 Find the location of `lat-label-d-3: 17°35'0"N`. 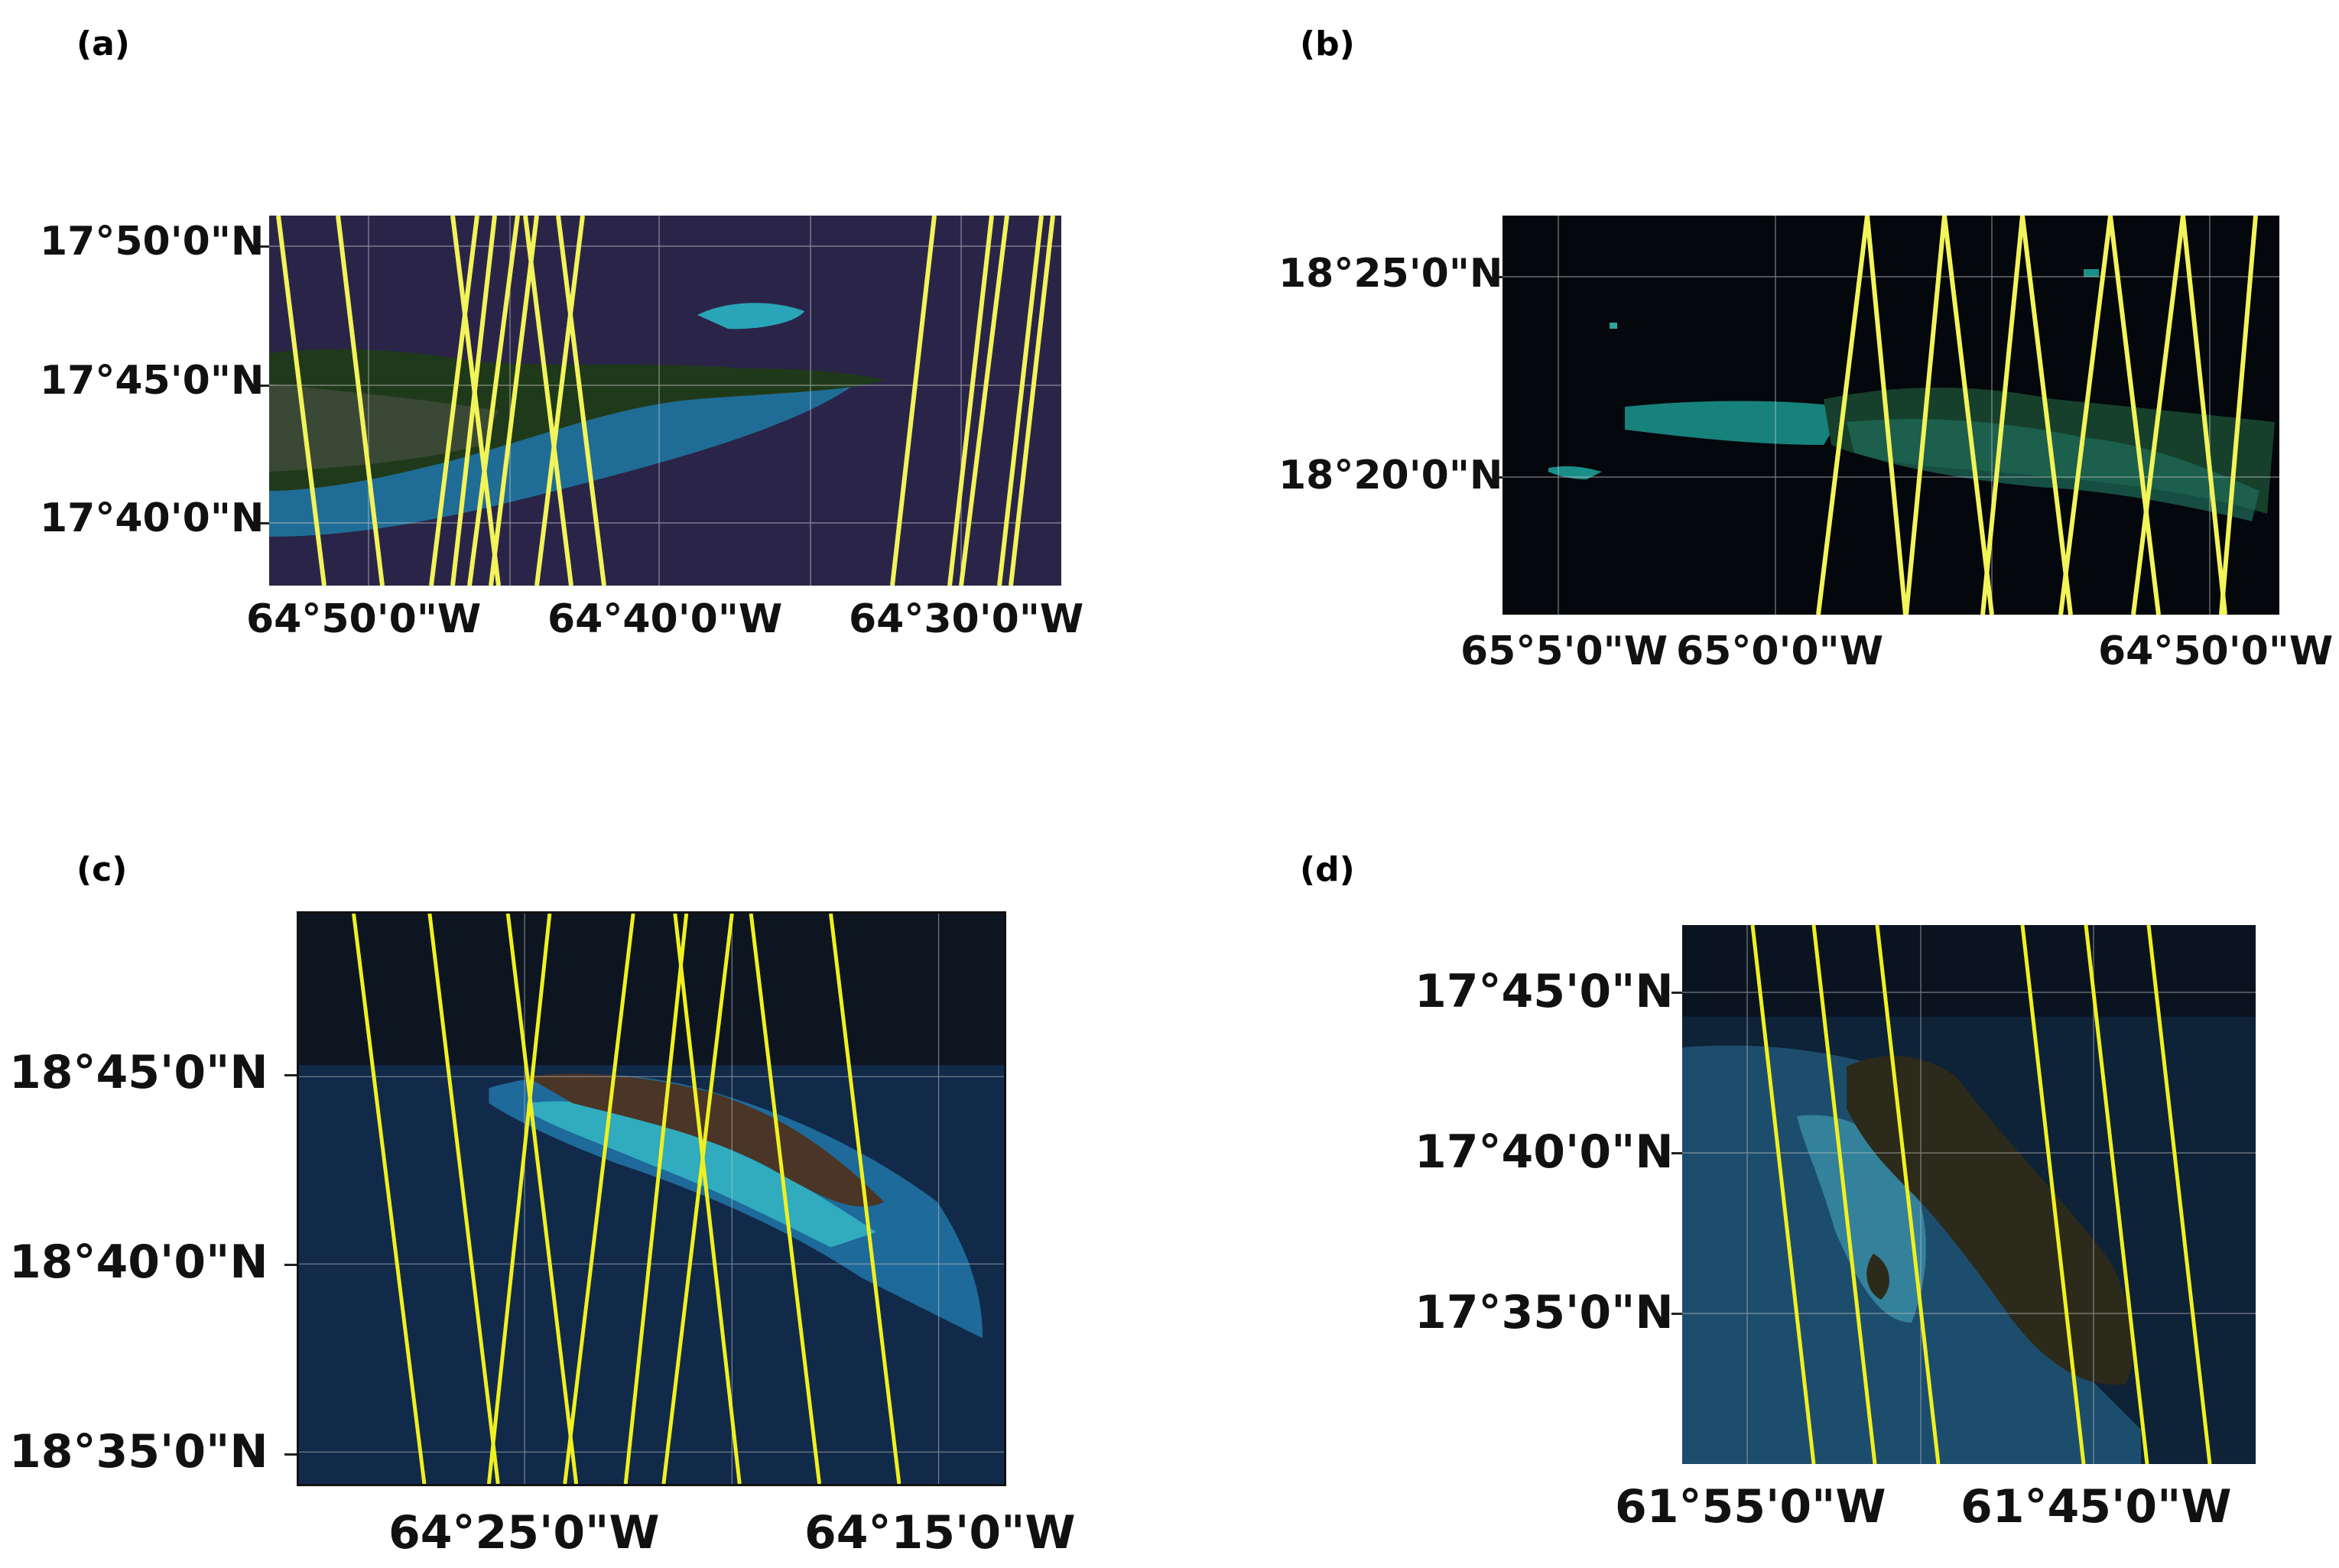

lat-label-d-3: 17°35'0"N is located at coordinates (1544, 1312).